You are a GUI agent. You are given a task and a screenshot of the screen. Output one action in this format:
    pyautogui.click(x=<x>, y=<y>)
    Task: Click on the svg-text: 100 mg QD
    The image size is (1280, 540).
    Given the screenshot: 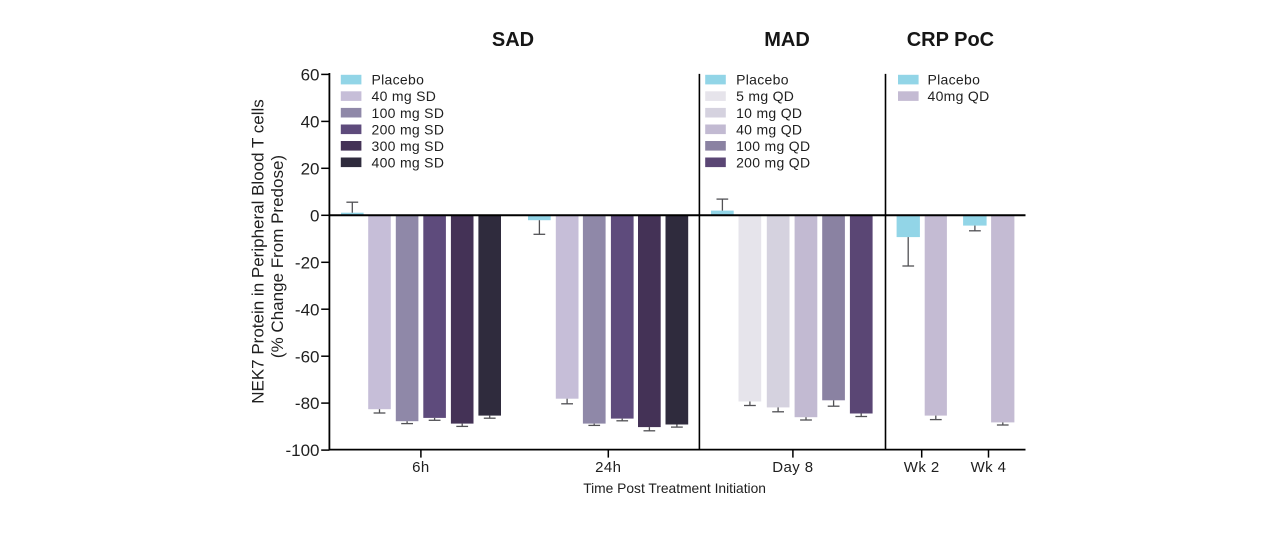 What is the action you would take?
    pyautogui.click(x=773, y=146)
    